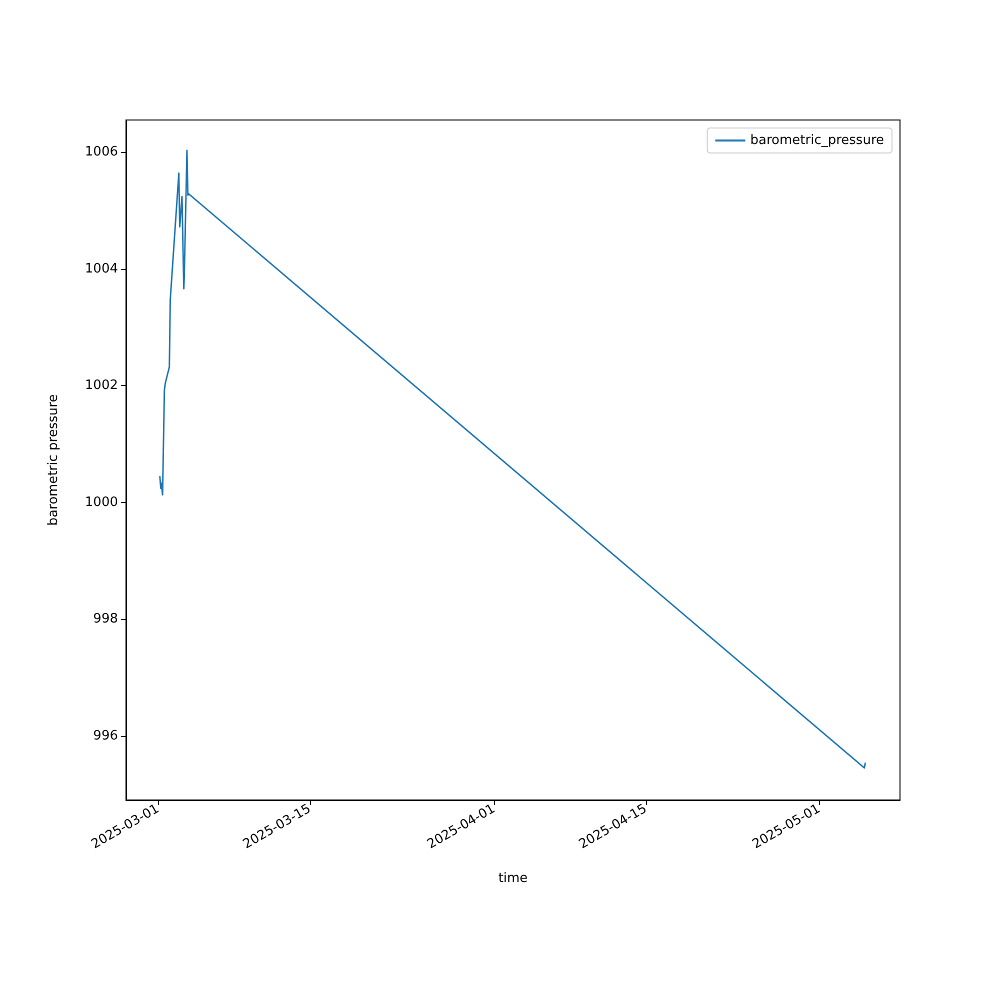 This screenshot has width=1000, height=1000. I want to click on y-tick-label: 998, so click(105, 619).